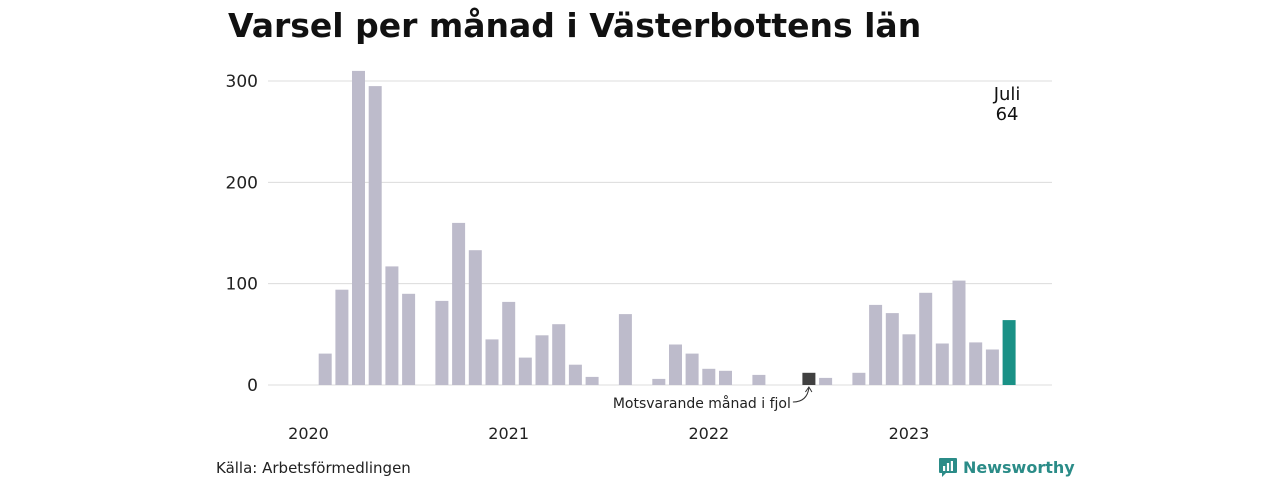  I want to click on y-tick-label: 300, so click(242, 82).